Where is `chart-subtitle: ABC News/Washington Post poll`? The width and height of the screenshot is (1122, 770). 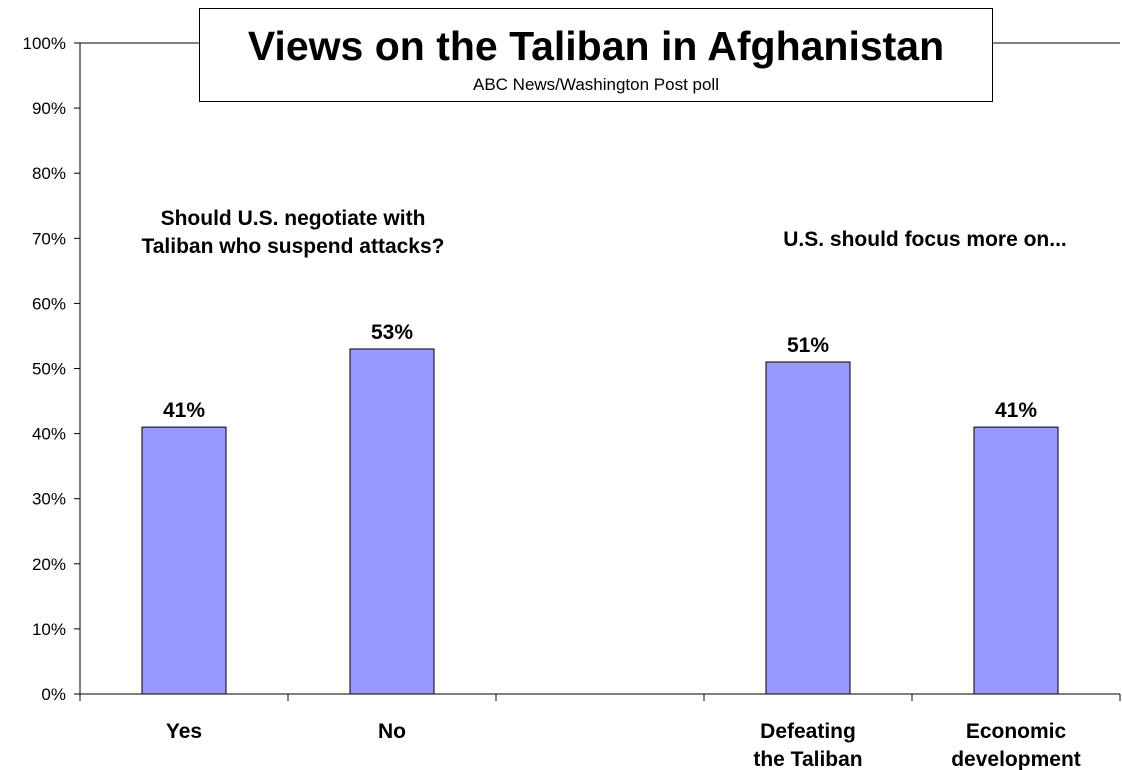
chart-subtitle: ABC News/Washington Post poll is located at coordinates (596, 84).